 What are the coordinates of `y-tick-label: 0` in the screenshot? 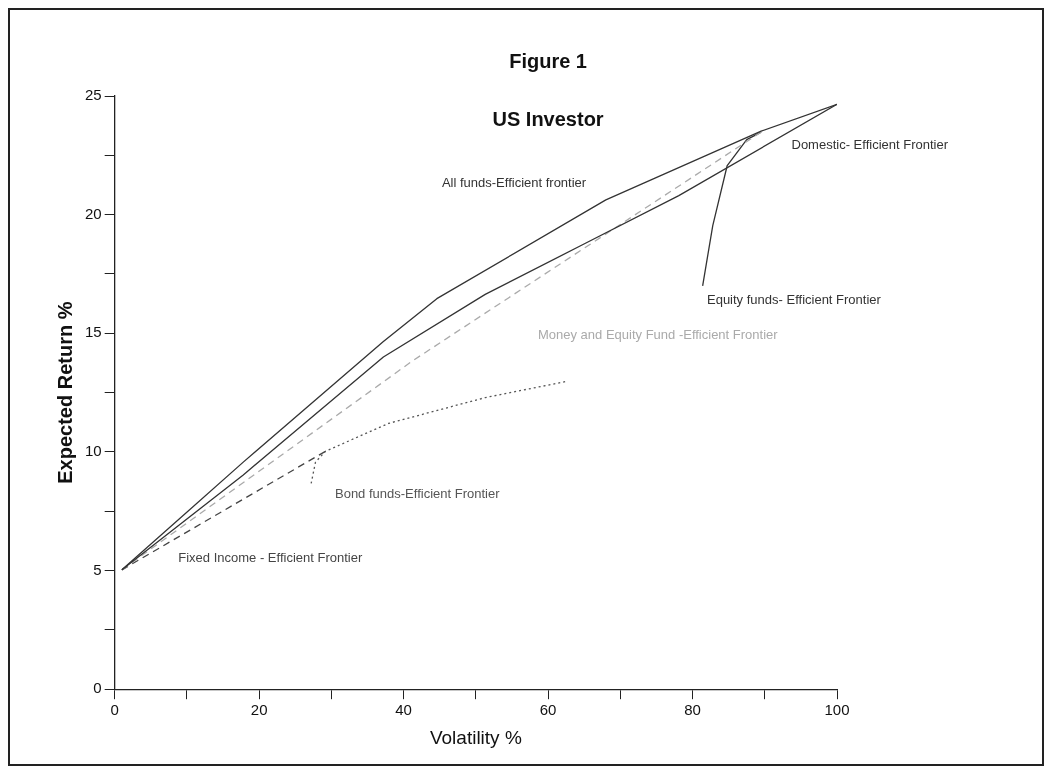 It's located at (97, 688).